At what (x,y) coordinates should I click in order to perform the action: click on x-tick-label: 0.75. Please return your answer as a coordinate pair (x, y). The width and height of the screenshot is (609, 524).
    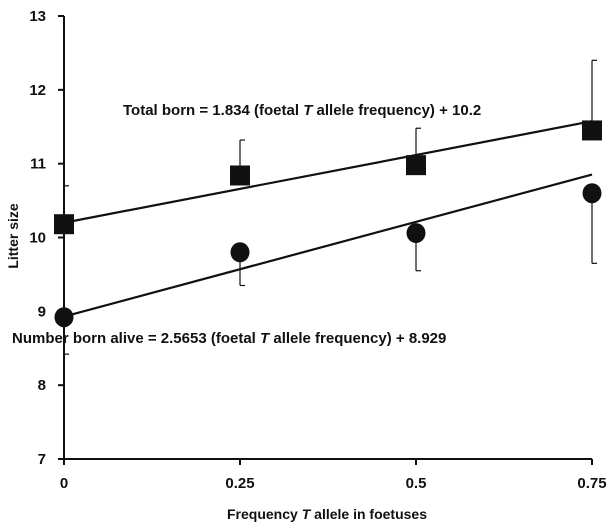
    Looking at the image, I should click on (591, 483).